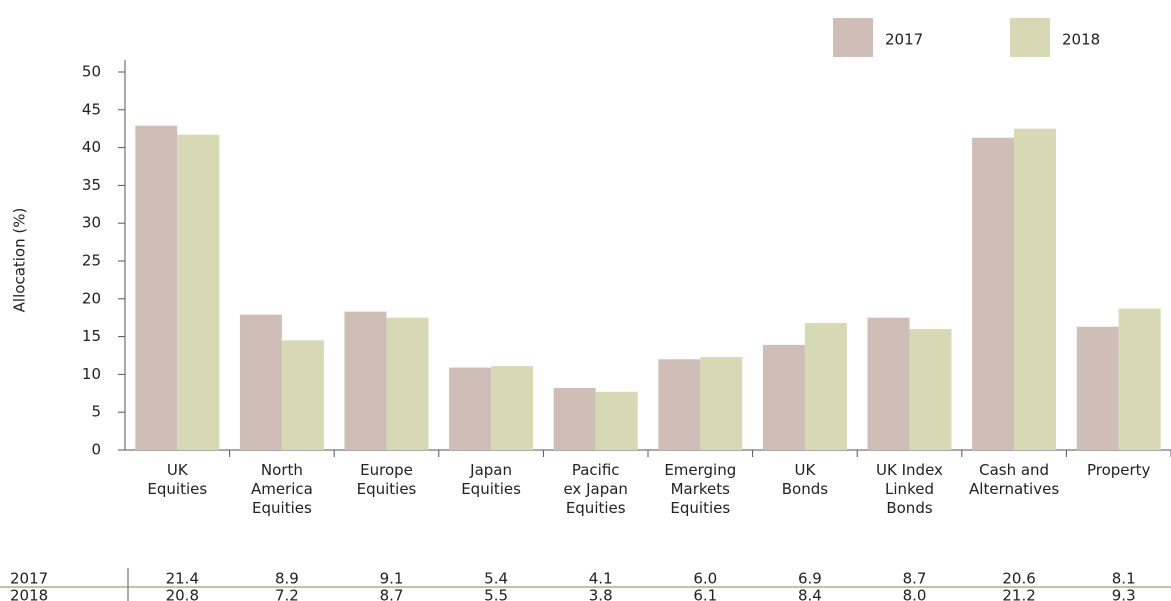 The height and width of the screenshot is (601, 1171). I want to click on table-cell: 6.9, so click(810, 579).